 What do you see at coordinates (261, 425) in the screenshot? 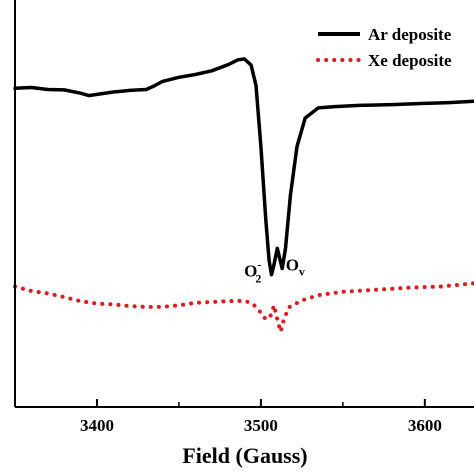
I see `x-tick-label-1: 3500` at bounding box center [261, 425].